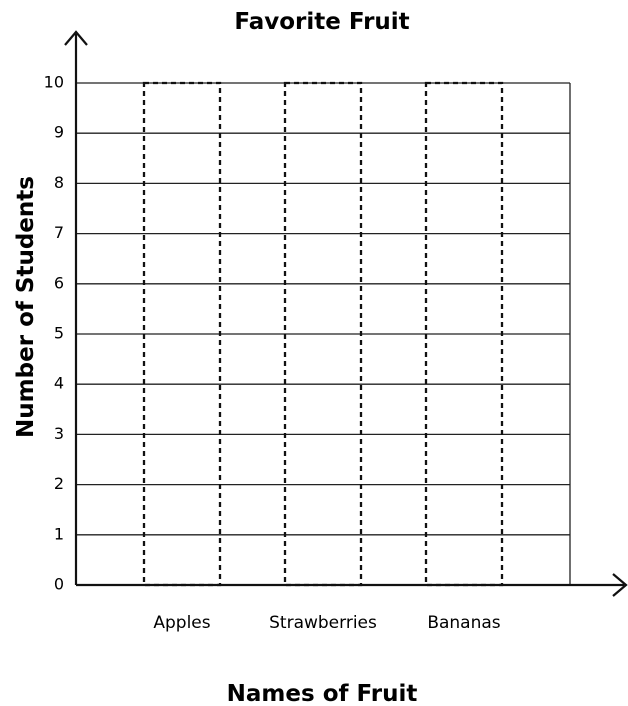 The image size is (628, 706). Describe the element at coordinates (181, 623) in the screenshot. I see `x-tick-label-apples: Apples` at that location.